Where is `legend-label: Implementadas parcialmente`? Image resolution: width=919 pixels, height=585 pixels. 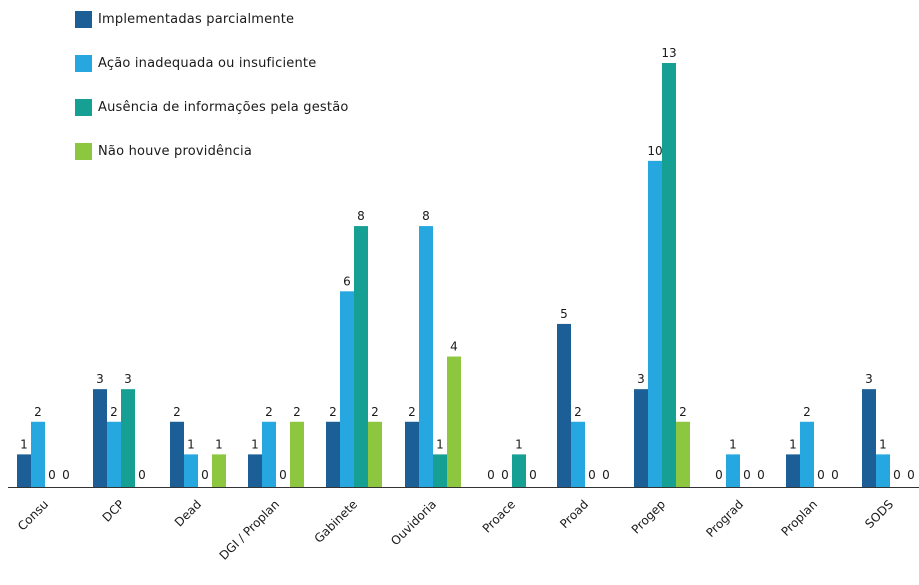 legend-label: Implementadas parcialmente is located at coordinates (196, 19).